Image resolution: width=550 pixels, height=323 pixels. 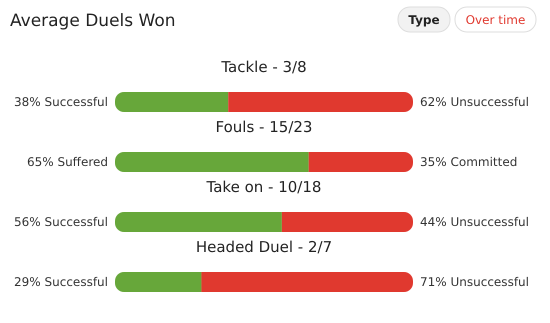 What do you see at coordinates (474, 222) in the screenshot?
I see `data-label: 44% Unsuccessful` at bounding box center [474, 222].